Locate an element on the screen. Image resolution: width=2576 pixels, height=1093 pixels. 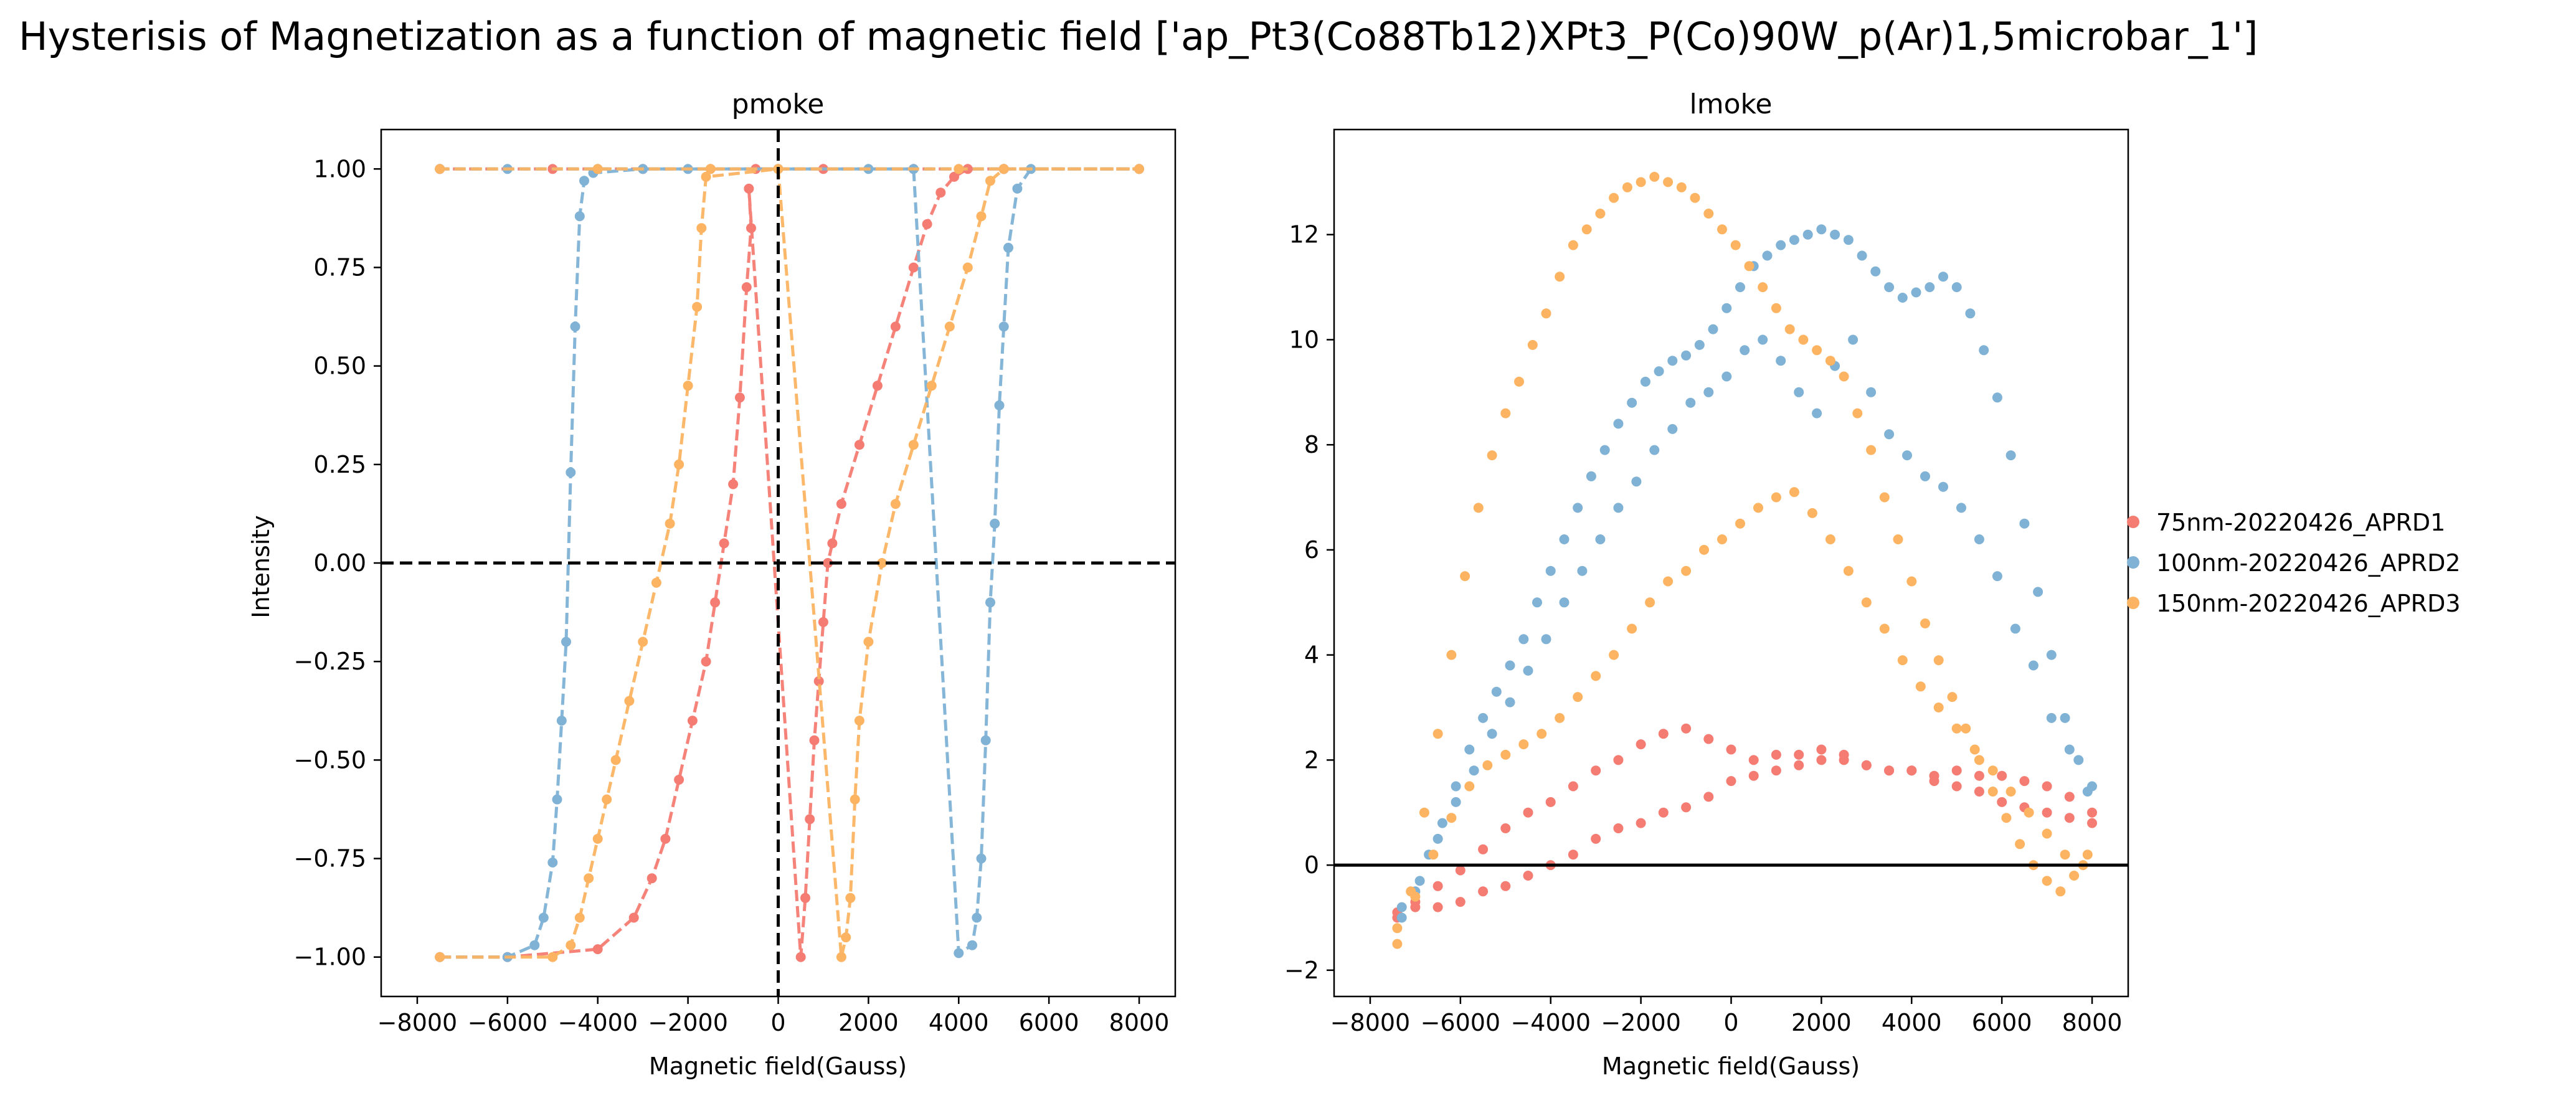
pmoke-y-tick-label: 0.25 is located at coordinates (339, 464).